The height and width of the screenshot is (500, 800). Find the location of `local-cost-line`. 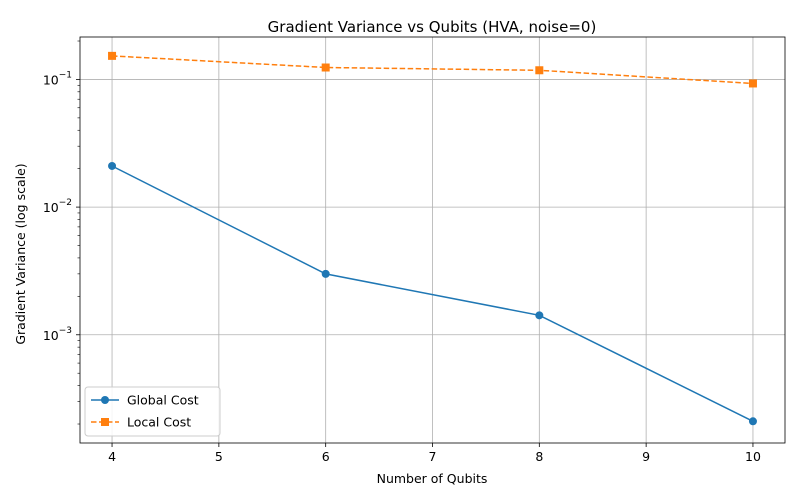

local-cost-line is located at coordinates (432, 70).